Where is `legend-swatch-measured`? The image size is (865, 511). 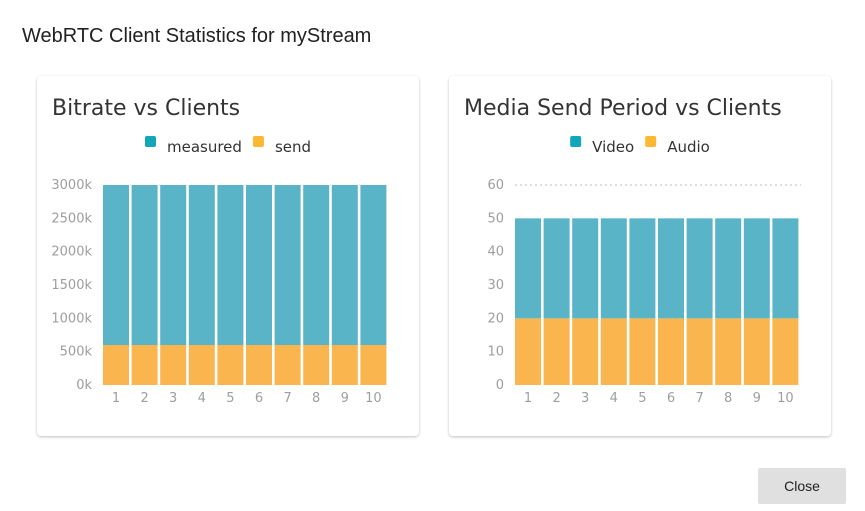 legend-swatch-measured is located at coordinates (150, 141).